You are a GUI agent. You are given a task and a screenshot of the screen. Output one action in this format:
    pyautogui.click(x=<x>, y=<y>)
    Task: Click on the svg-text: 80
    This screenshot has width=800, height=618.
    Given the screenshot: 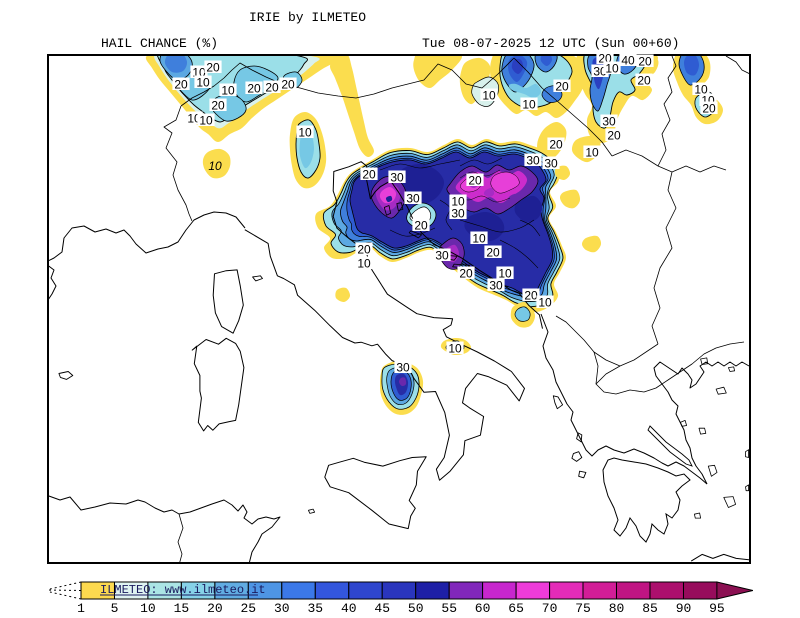 What is the action you would take?
    pyautogui.click(x=617, y=608)
    